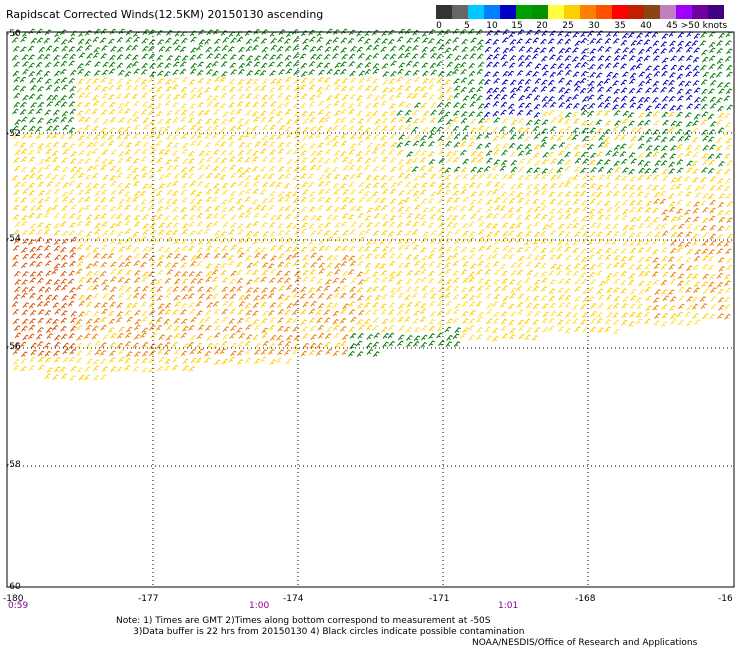 The width and height of the screenshot is (740, 650). What do you see at coordinates (368, 599) in the screenshot?
I see `longitude-labels: -180 -177 -174 -171 -168 -16` at bounding box center [368, 599].